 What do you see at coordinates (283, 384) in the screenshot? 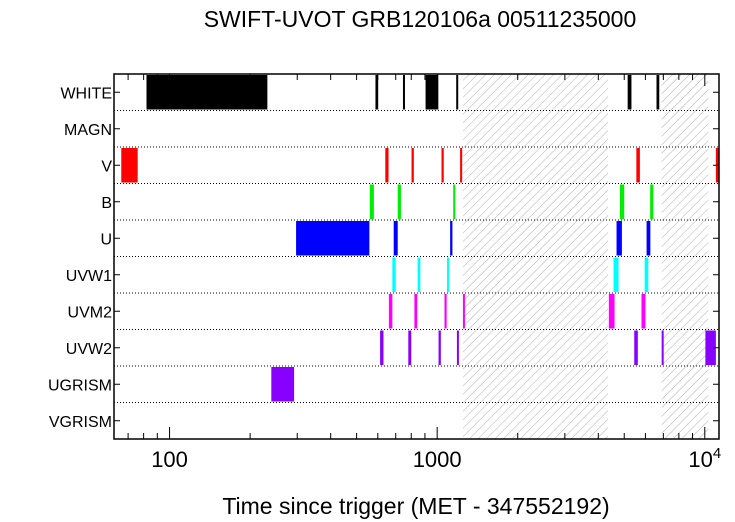
I see `exposure-bar-ugrism` at bounding box center [283, 384].